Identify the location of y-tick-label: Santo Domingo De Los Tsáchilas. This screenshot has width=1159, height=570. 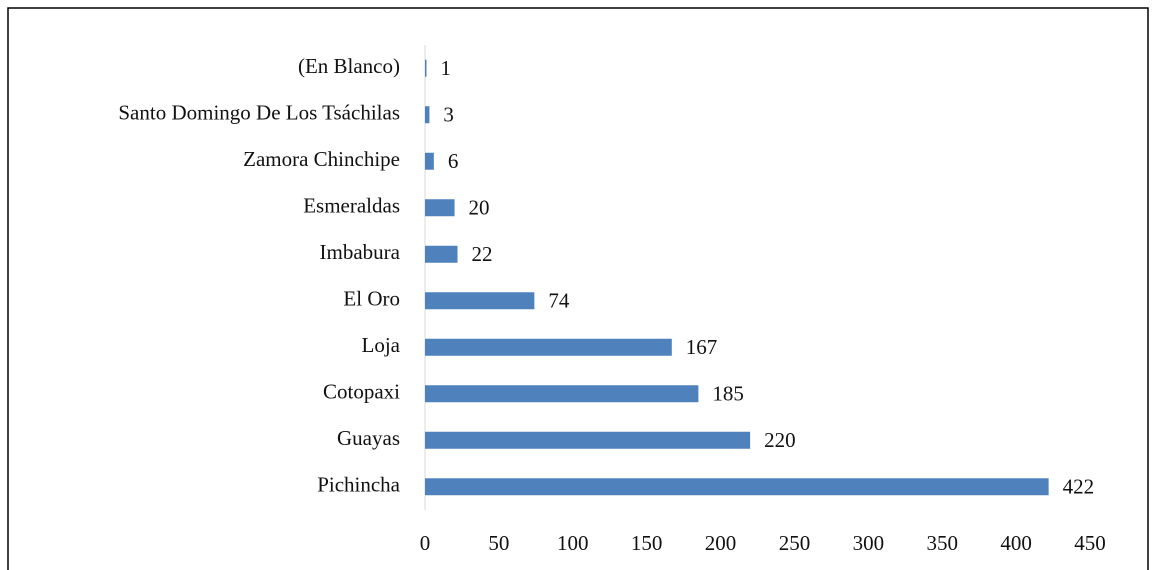
(259, 113).